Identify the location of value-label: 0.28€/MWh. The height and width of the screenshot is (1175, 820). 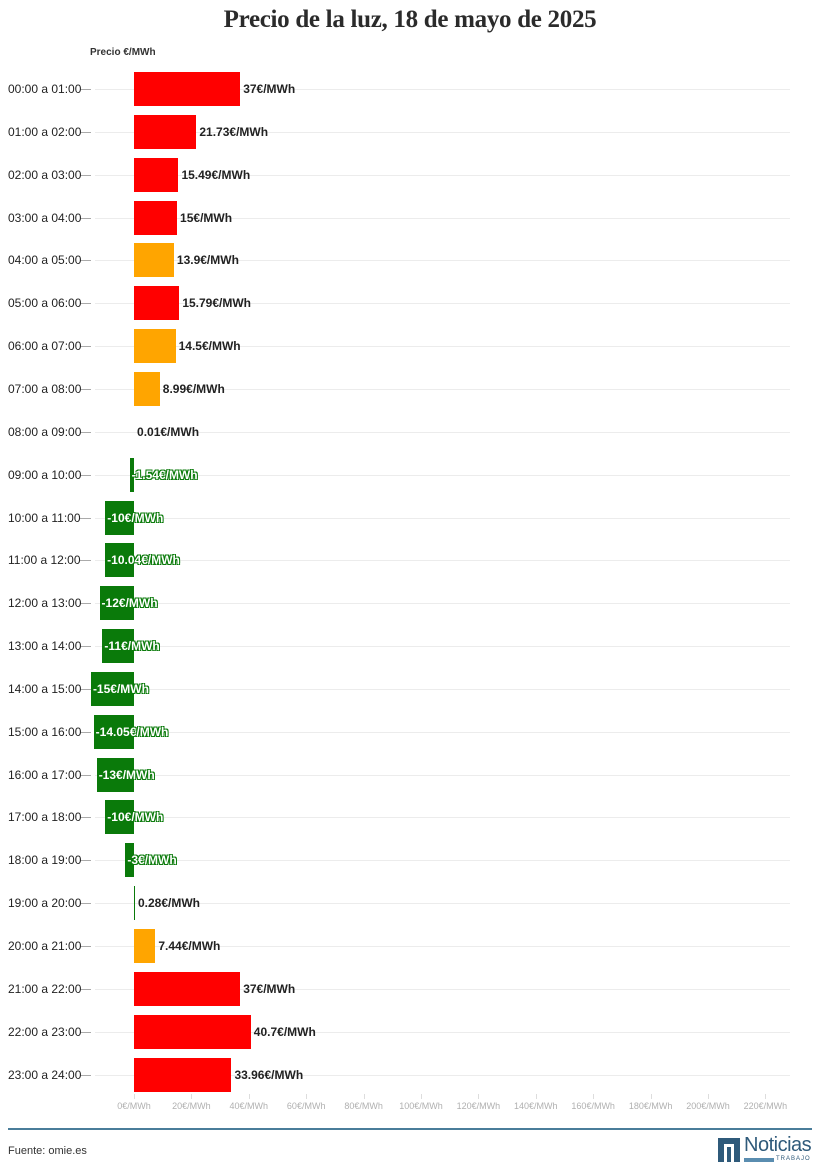
(169, 903).